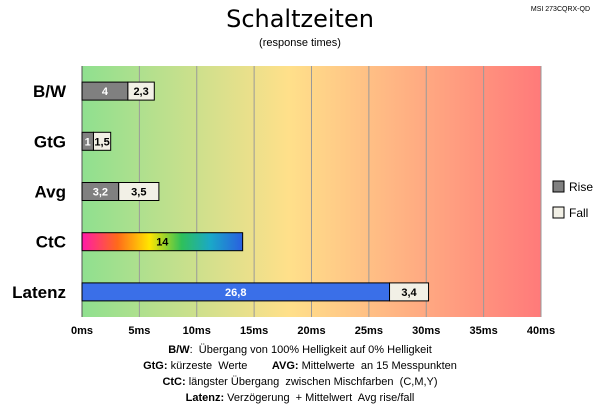 The image size is (600, 415). I want to click on bar-fall-label: 2,3, so click(140, 92).